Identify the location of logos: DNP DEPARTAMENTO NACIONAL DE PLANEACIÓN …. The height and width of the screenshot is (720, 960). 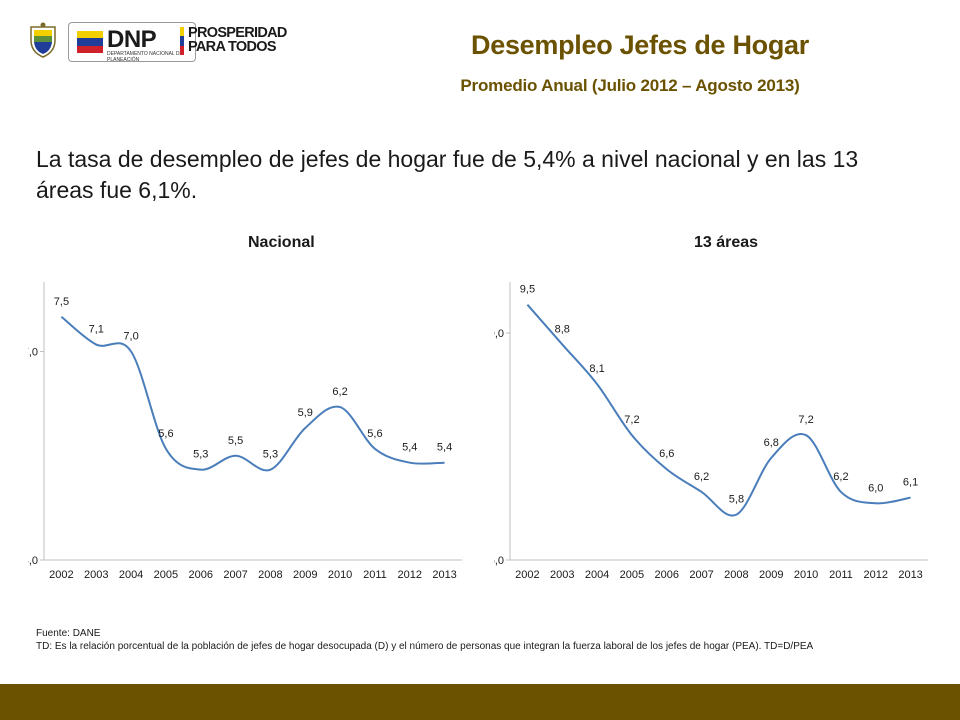
(163, 42).